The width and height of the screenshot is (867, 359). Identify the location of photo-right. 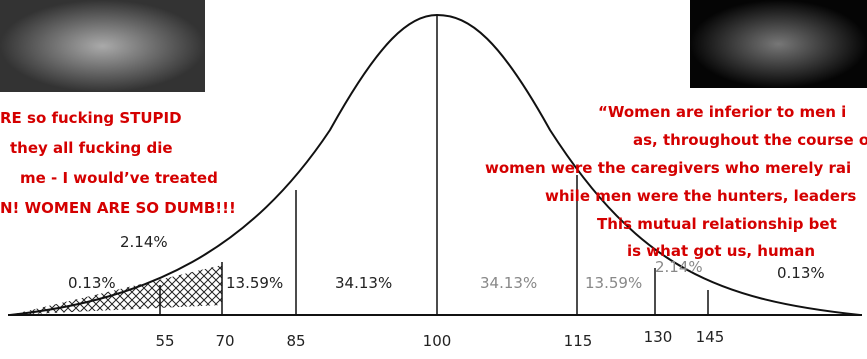
(778, 44).